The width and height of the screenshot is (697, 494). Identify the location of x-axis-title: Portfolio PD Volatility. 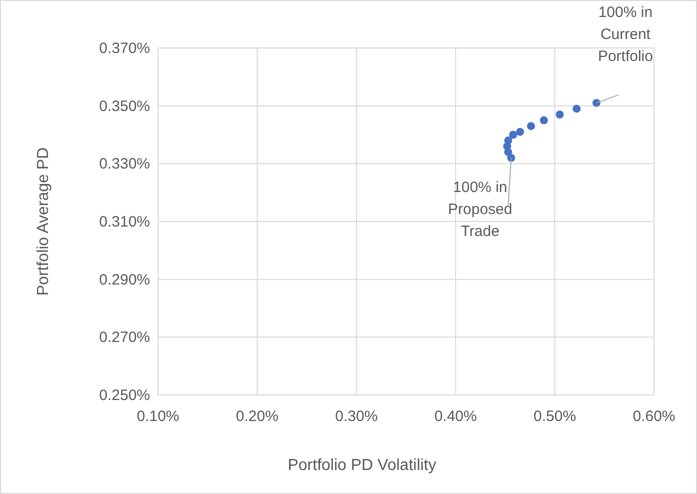
(362, 465).